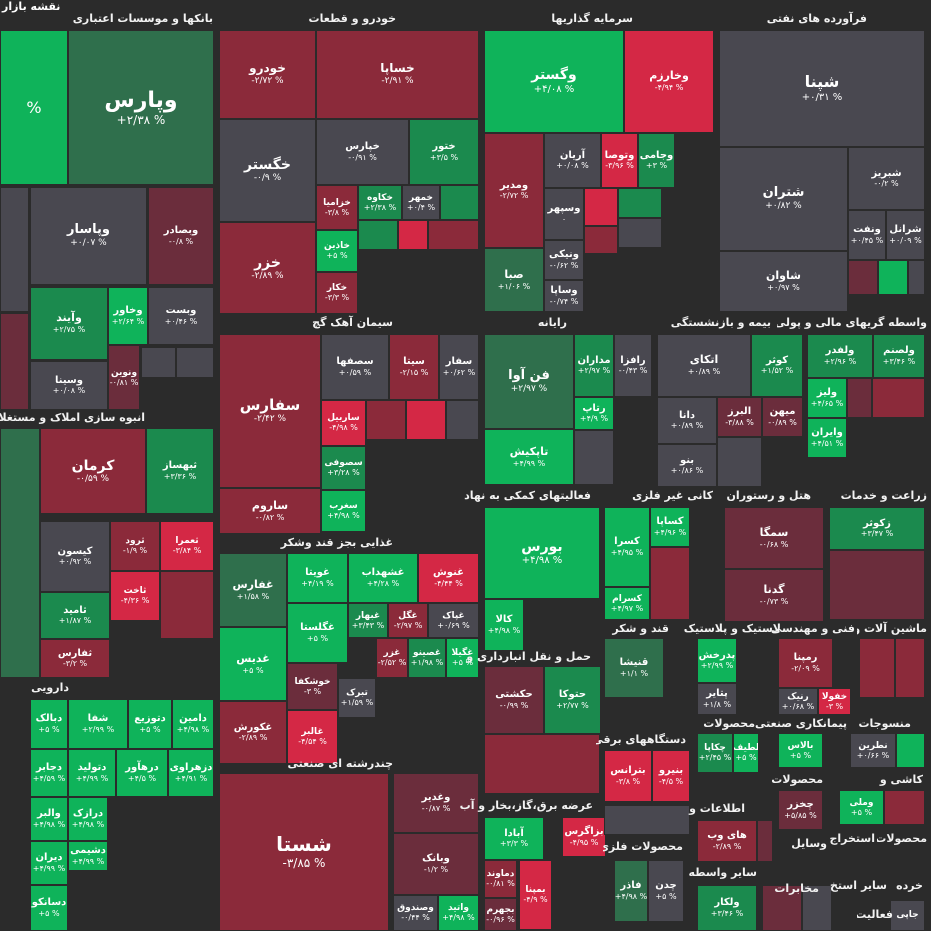 The image size is (931, 931). What do you see at coordinates (886, 178) in the screenshot?
I see `stock-tile: شبریز -۰/۲ %` at bounding box center [886, 178].